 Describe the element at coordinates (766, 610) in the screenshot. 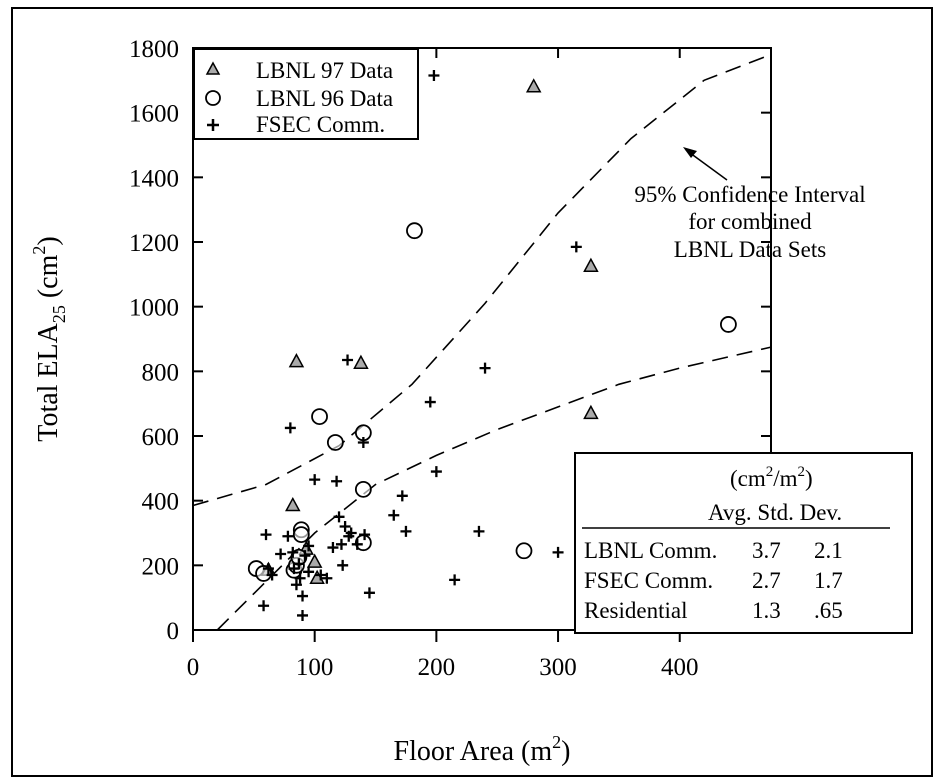

I see `stats-row-avg: 1.3` at that location.